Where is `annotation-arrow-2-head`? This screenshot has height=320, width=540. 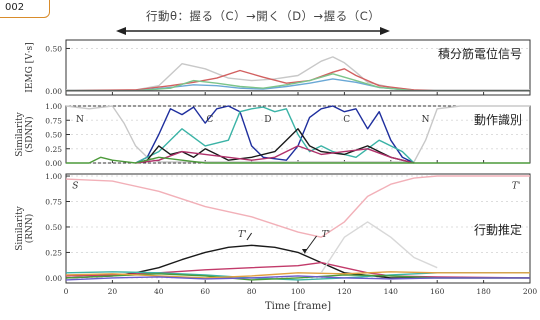 annotation-arrow-2-head is located at coordinates (304, 251).